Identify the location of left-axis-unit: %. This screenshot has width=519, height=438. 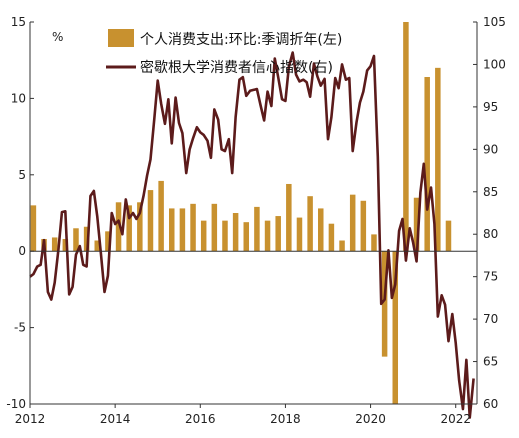
(57, 37).